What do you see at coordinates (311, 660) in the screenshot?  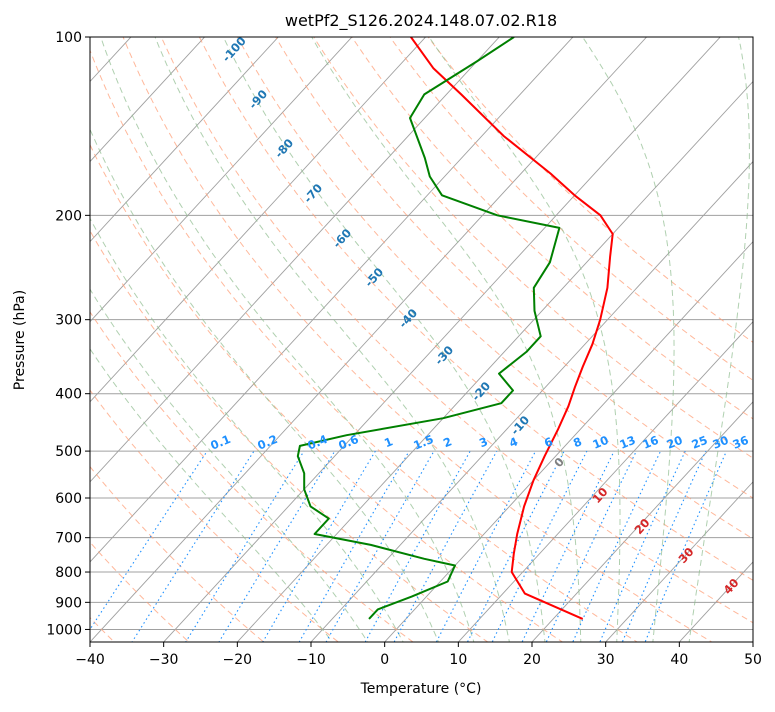 I see `x-tick-label--10: −10` at bounding box center [311, 660].